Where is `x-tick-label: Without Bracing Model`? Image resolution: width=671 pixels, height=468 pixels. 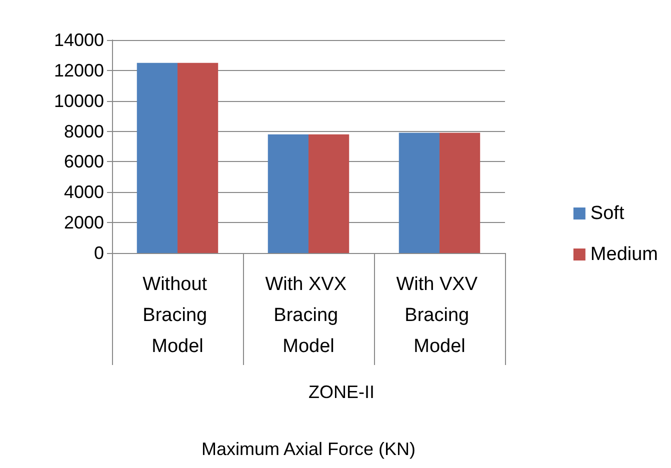 x-tick-label: Without Bracing Model is located at coordinates (177, 315).